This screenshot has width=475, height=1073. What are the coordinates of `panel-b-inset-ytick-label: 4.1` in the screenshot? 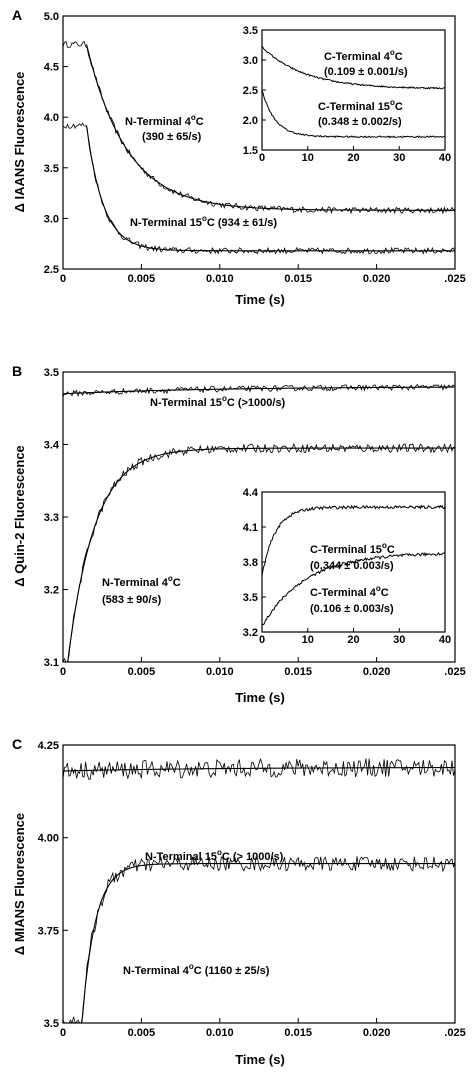 It's located at (250, 528).